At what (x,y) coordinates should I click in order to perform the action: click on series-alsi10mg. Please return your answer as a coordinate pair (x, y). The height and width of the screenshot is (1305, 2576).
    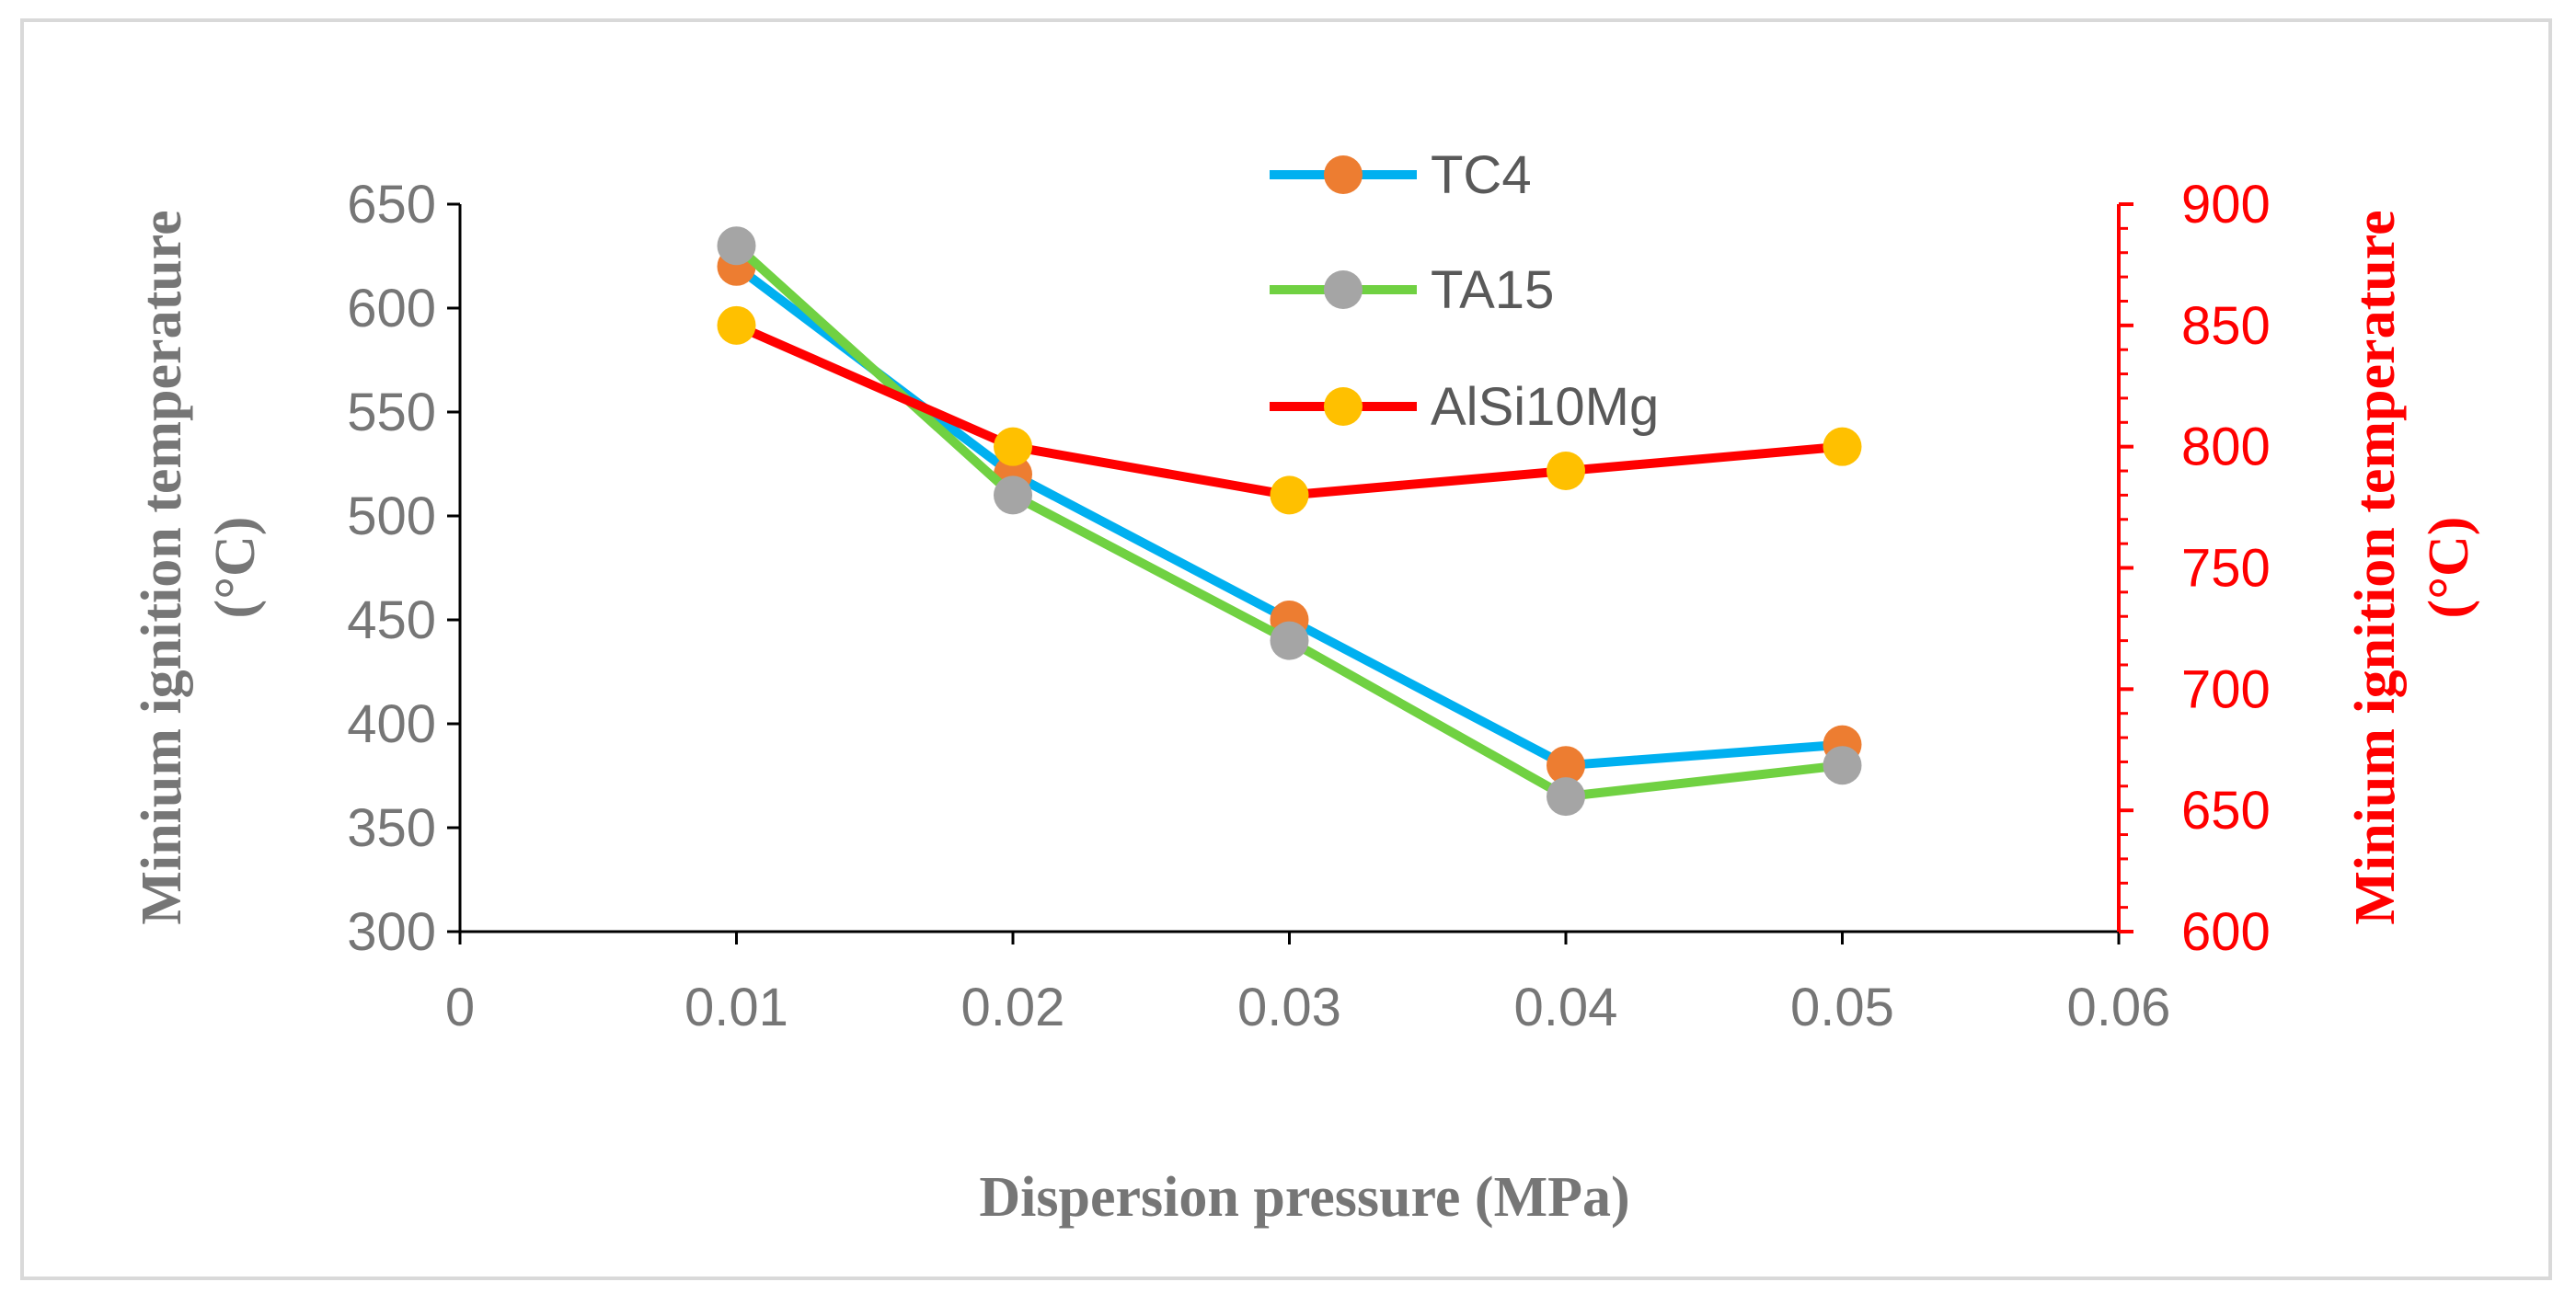
    Looking at the image, I should click on (1289, 410).